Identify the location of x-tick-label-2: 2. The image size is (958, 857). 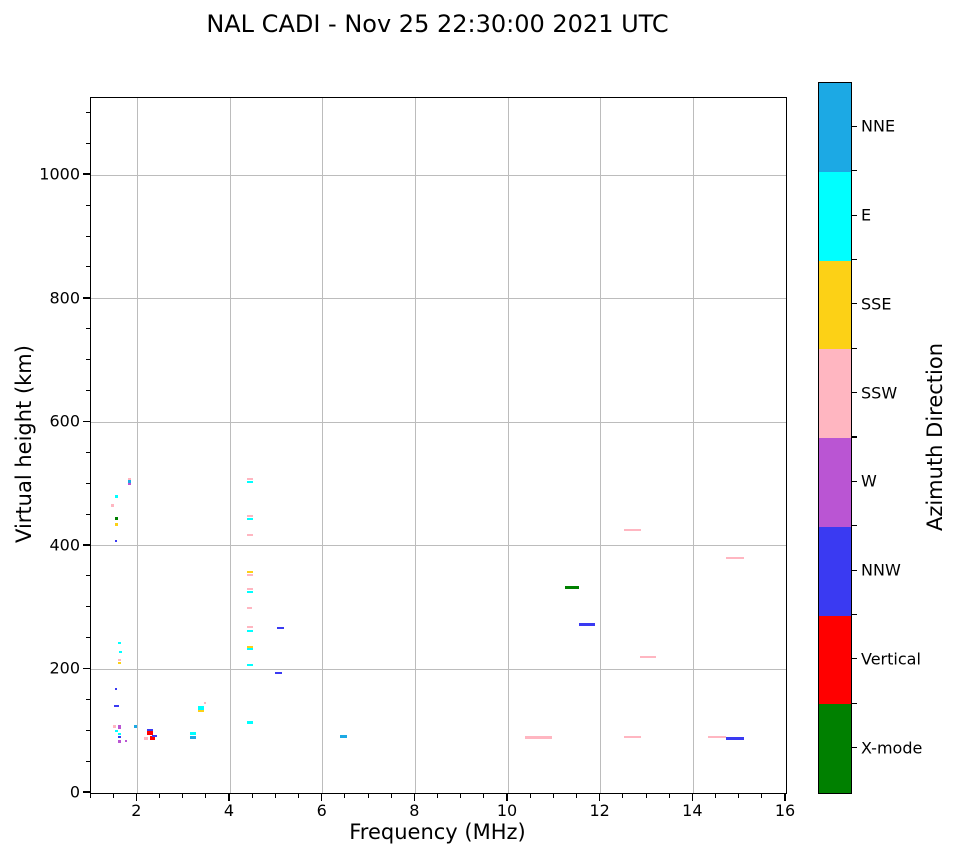
(136, 810).